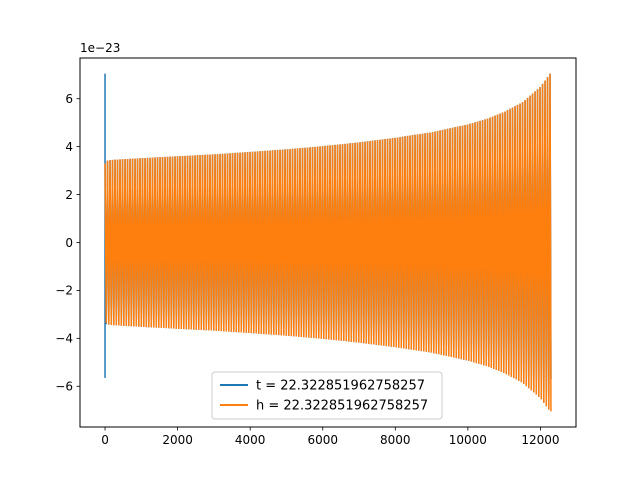  I want to click on y-tick-label: 2, so click(69, 195).